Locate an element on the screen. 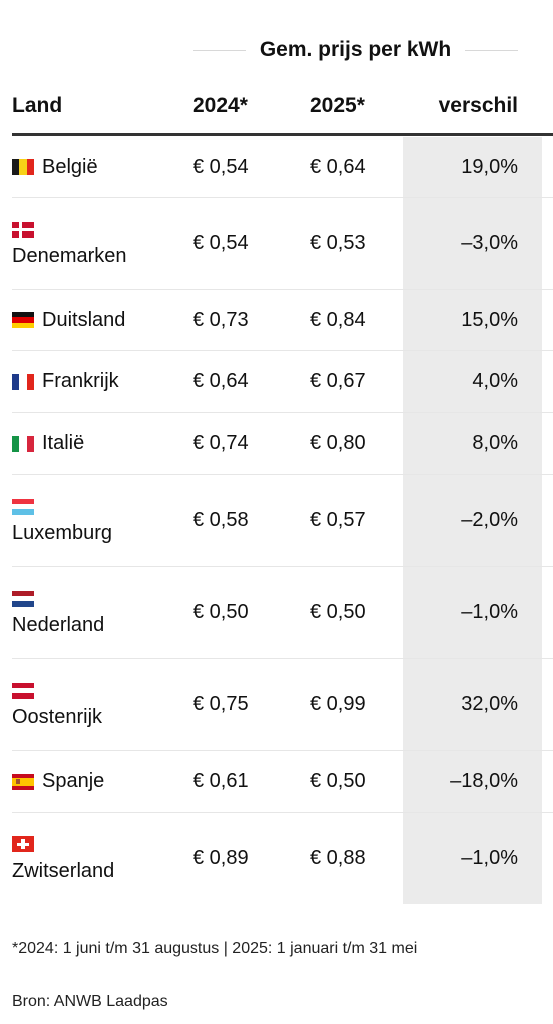  country-cell: Duitsland is located at coordinates (68, 320).